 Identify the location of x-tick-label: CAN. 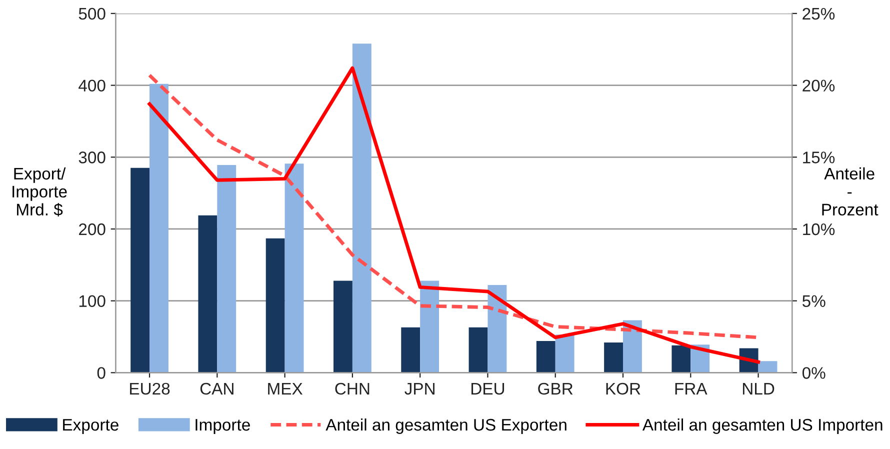
(217, 388).